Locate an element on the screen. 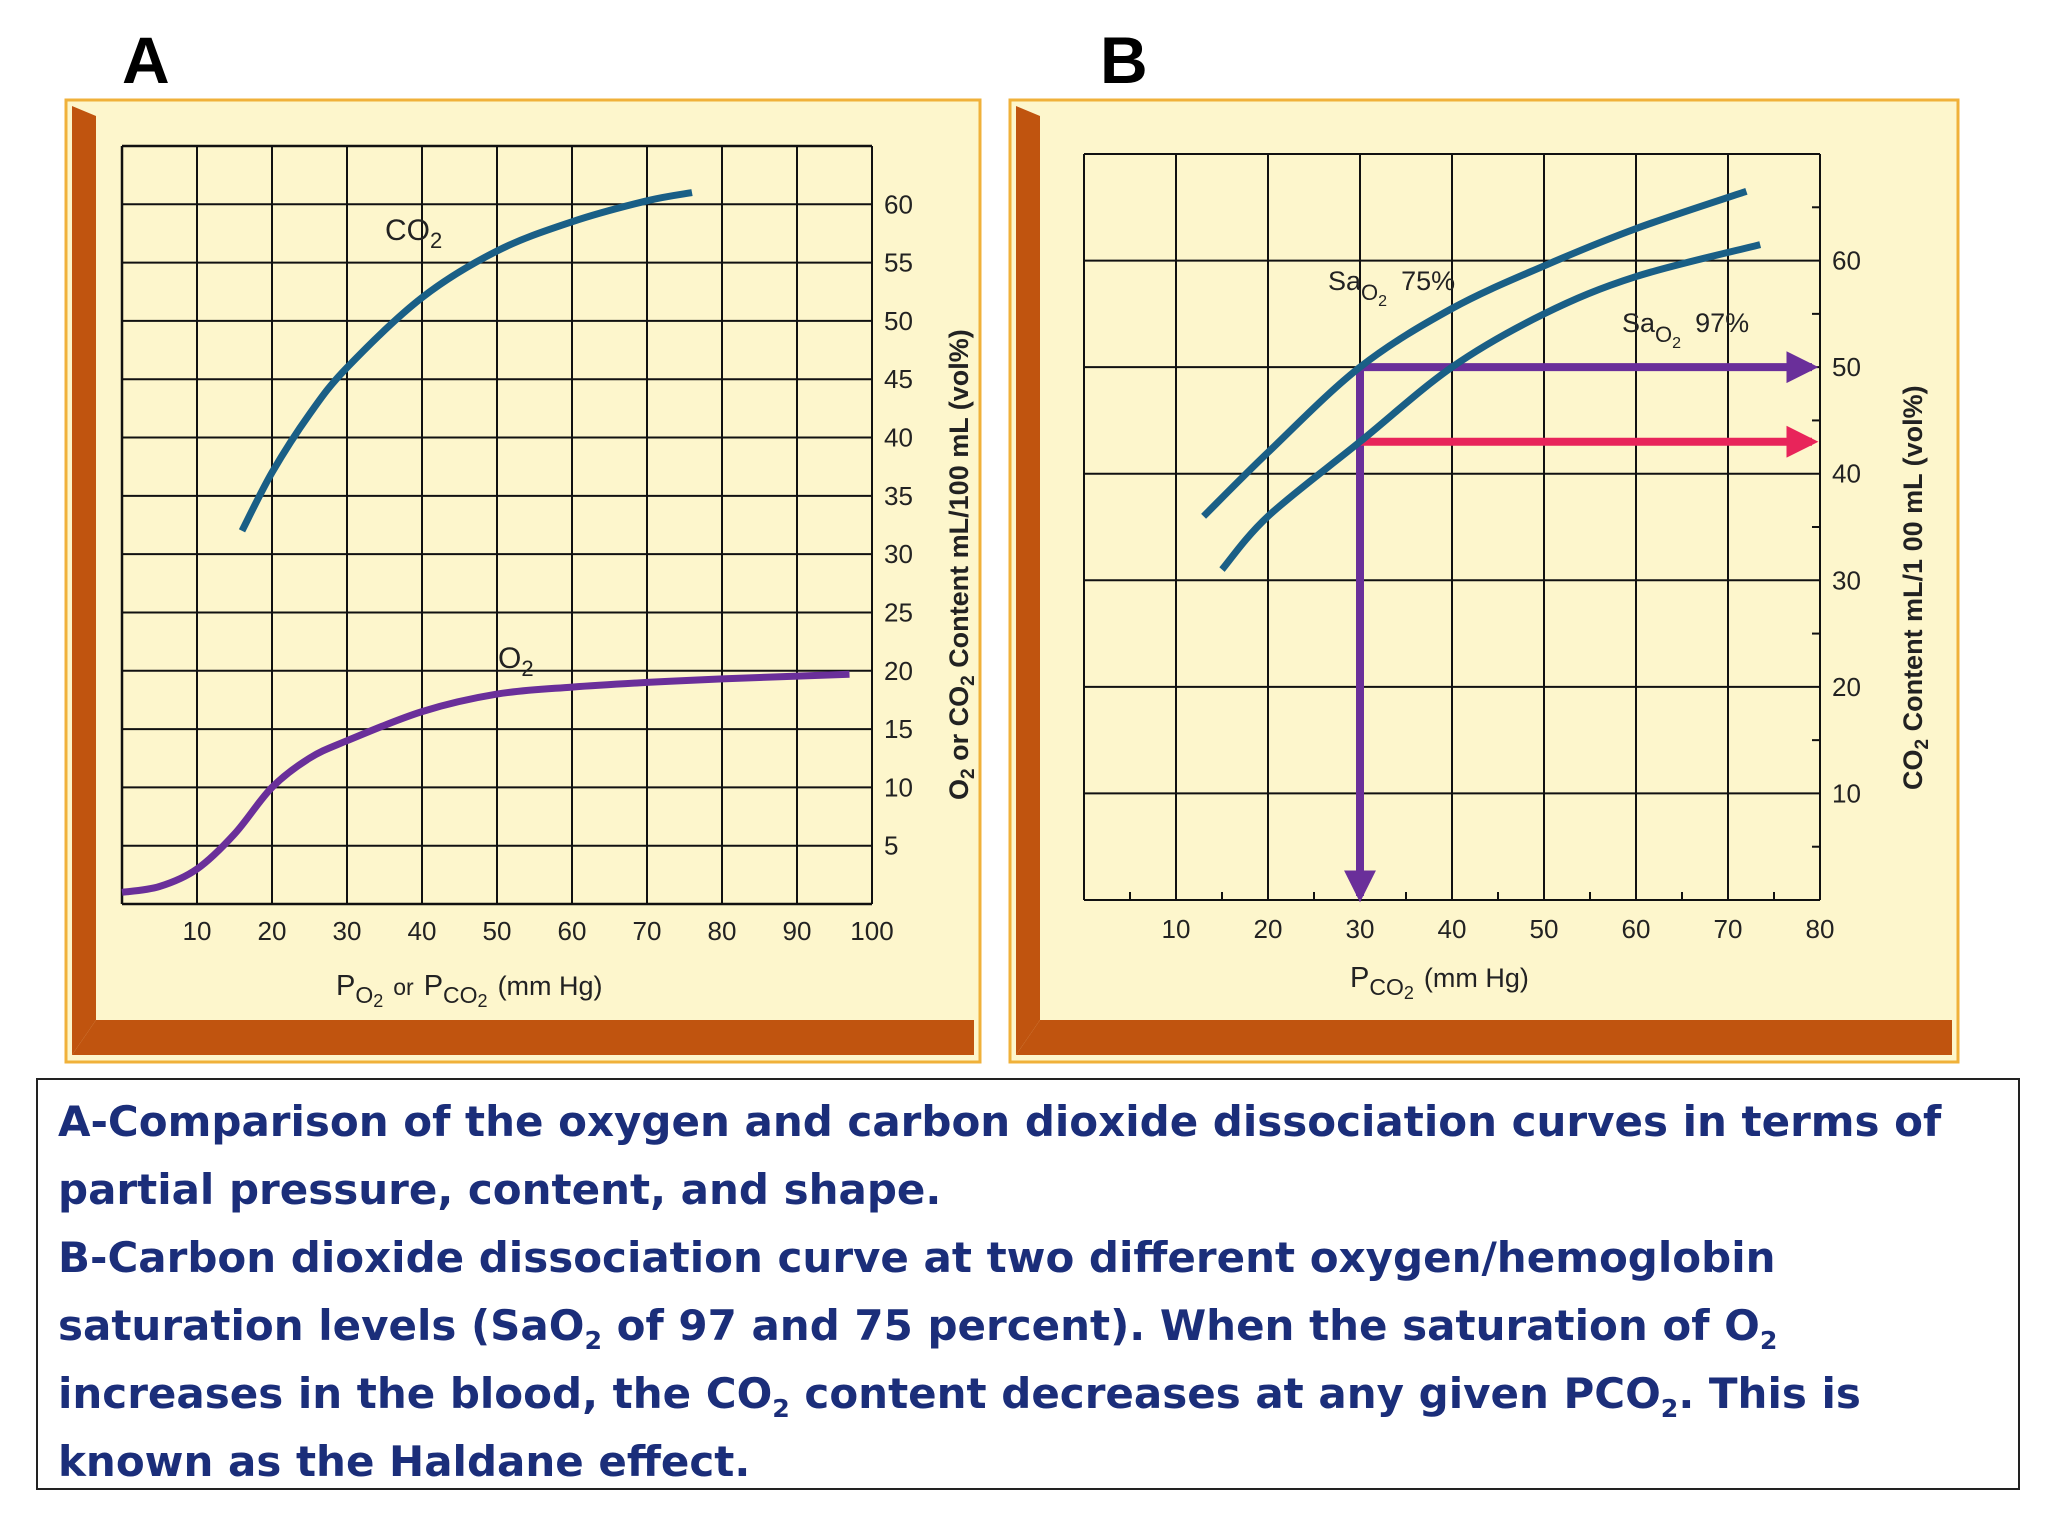 The width and height of the screenshot is (2048, 1536). chart-b-series is located at coordinates (1481, 379).